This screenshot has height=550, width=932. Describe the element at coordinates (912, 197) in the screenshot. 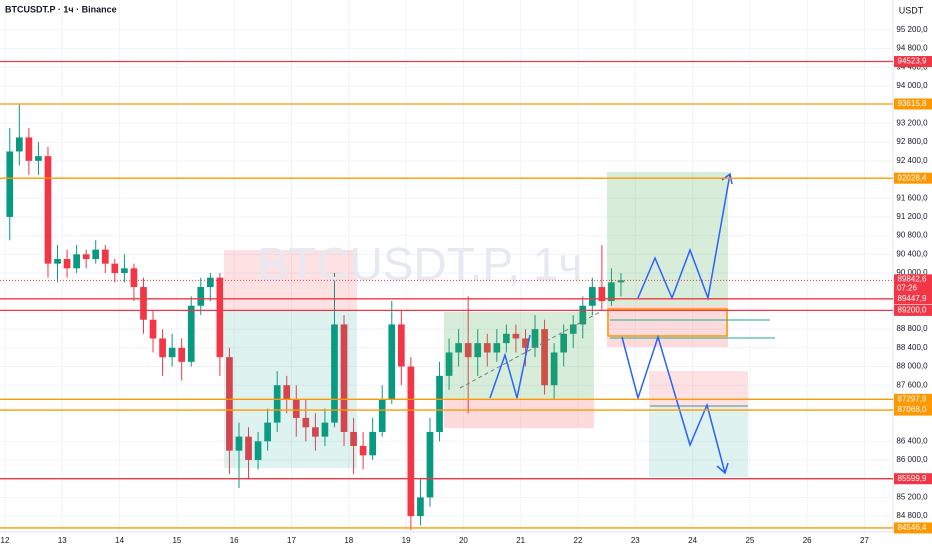

I see `y-tick-label: 91 600,0` at that location.